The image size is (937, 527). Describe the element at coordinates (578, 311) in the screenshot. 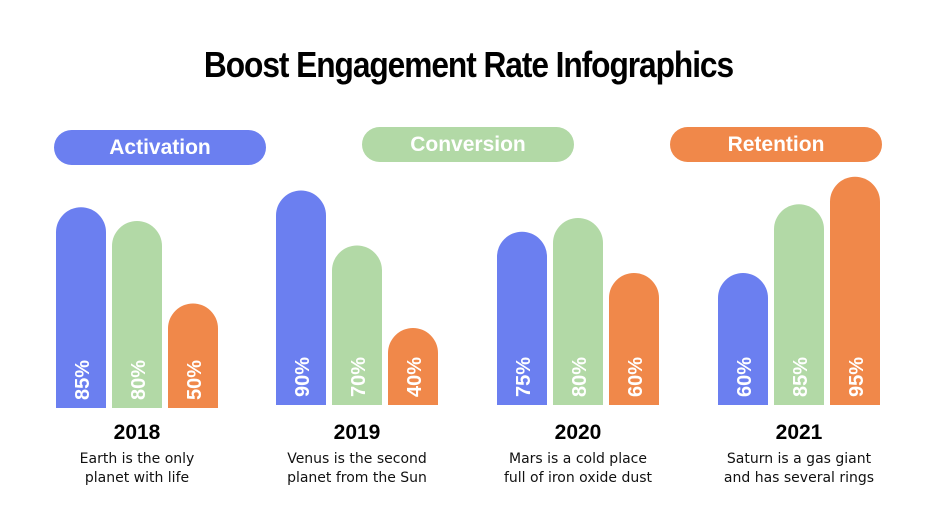

I see `bar-conversion-2020` at that location.